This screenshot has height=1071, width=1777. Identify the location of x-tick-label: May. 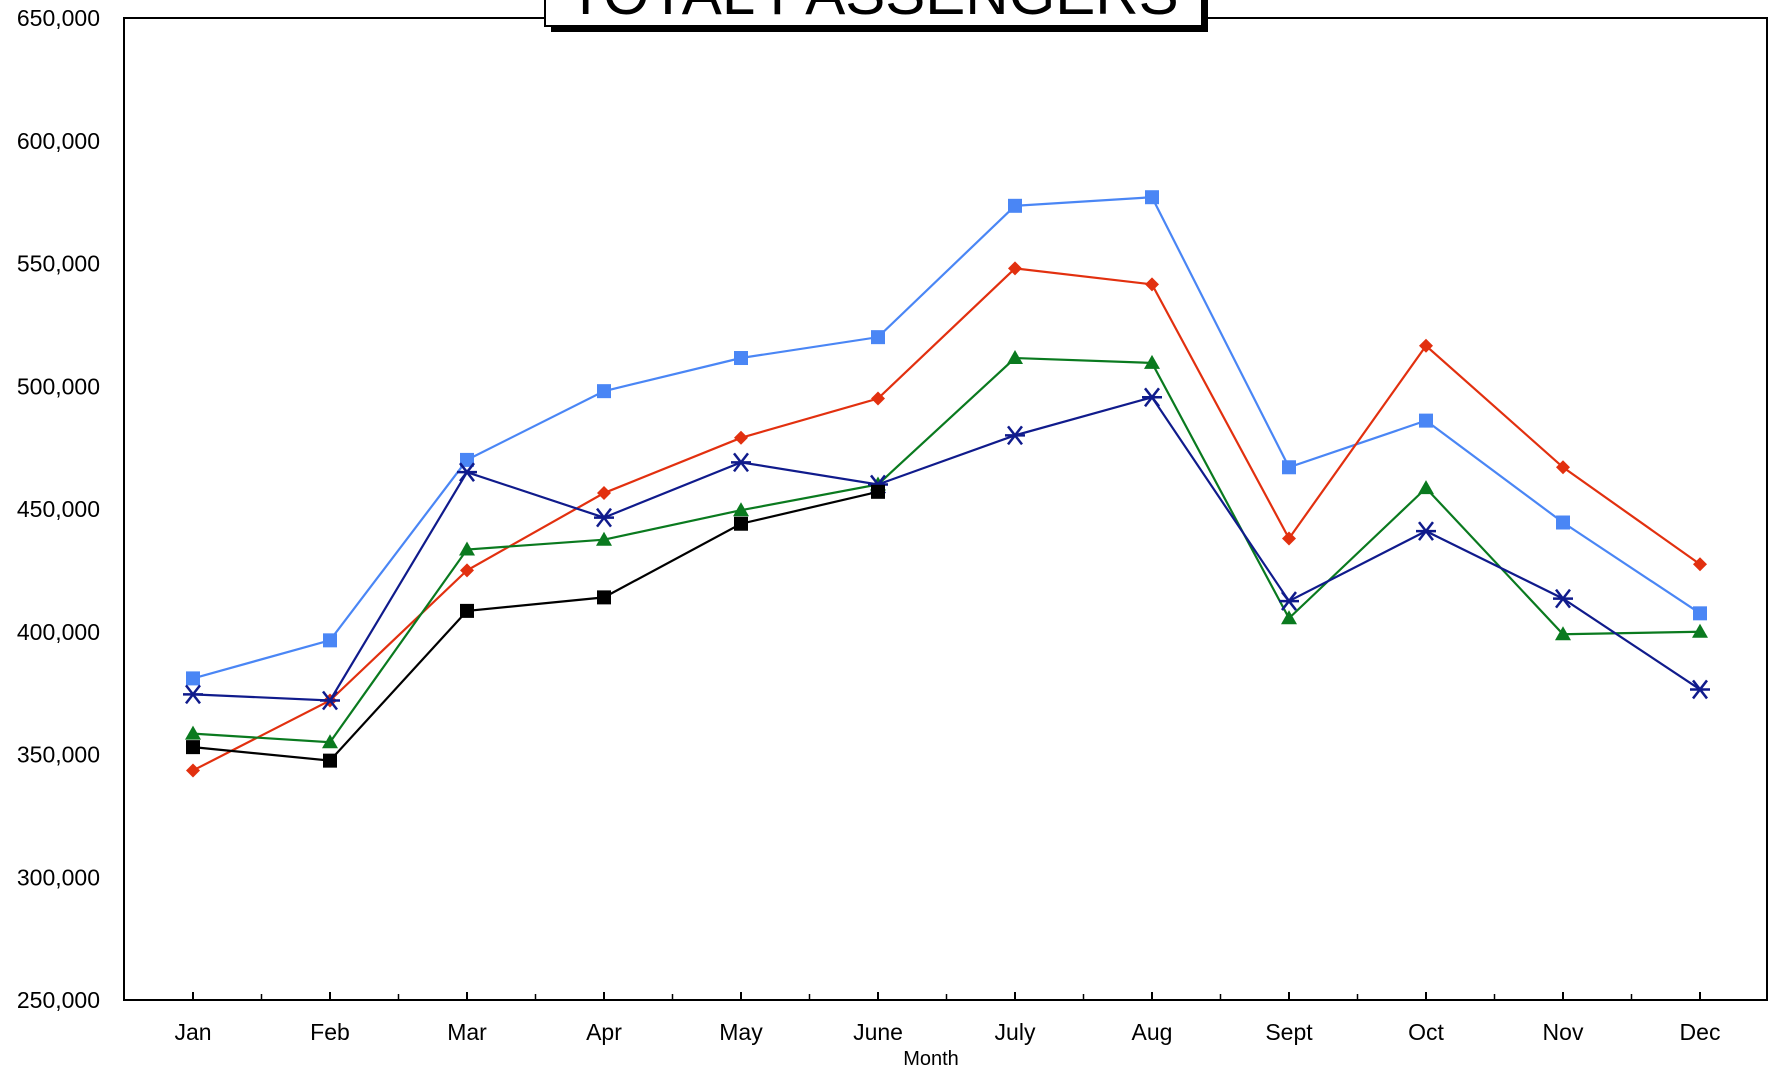
(741, 1032).